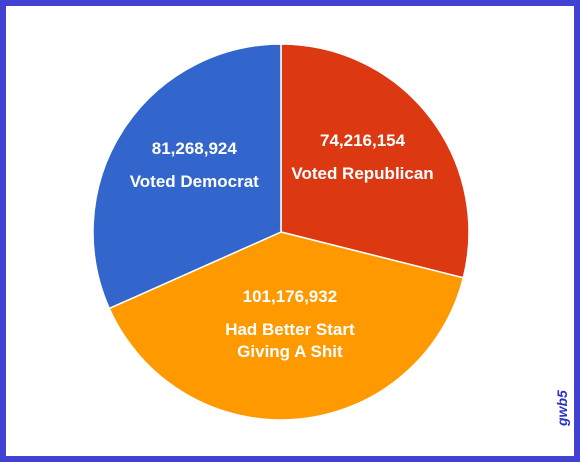 Image resolution: width=580 pixels, height=462 pixels. What do you see at coordinates (362, 174) in the screenshot?
I see `category-label: Voted Republican` at bounding box center [362, 174].